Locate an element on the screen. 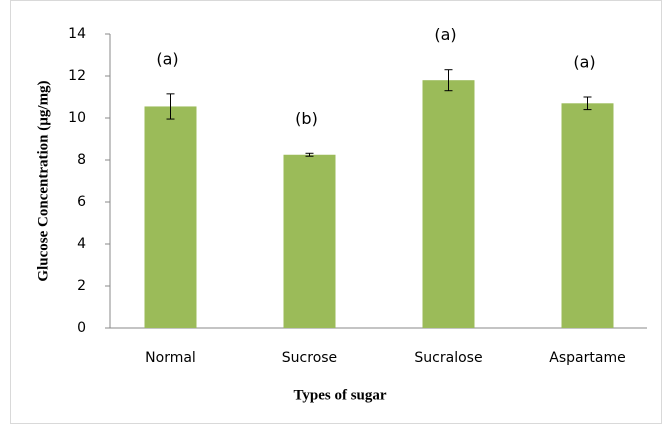  x-axis-label: Types of sugar is located at coordinates (339, 395).